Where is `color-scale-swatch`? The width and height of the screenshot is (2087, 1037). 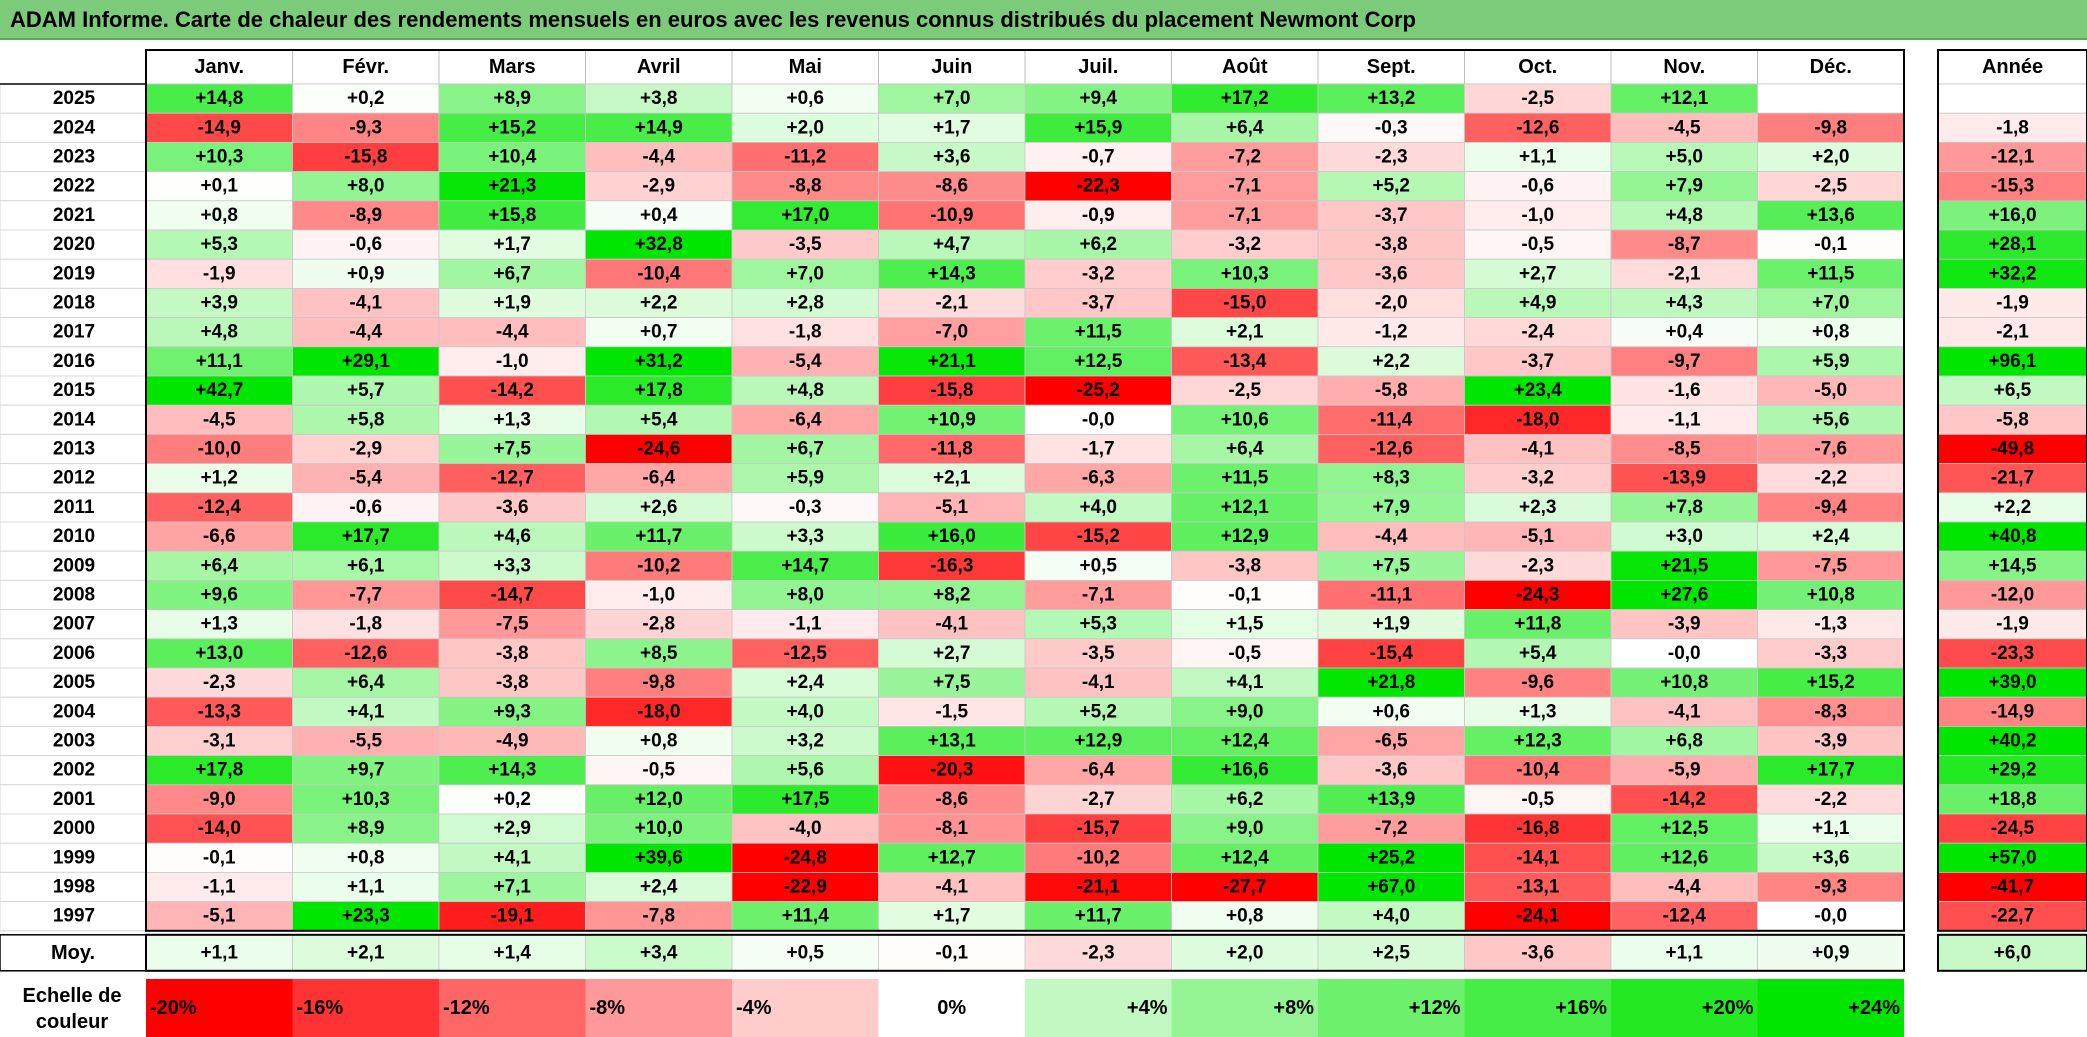
color-scale-swatch is located at coordinates (1830, 1008).